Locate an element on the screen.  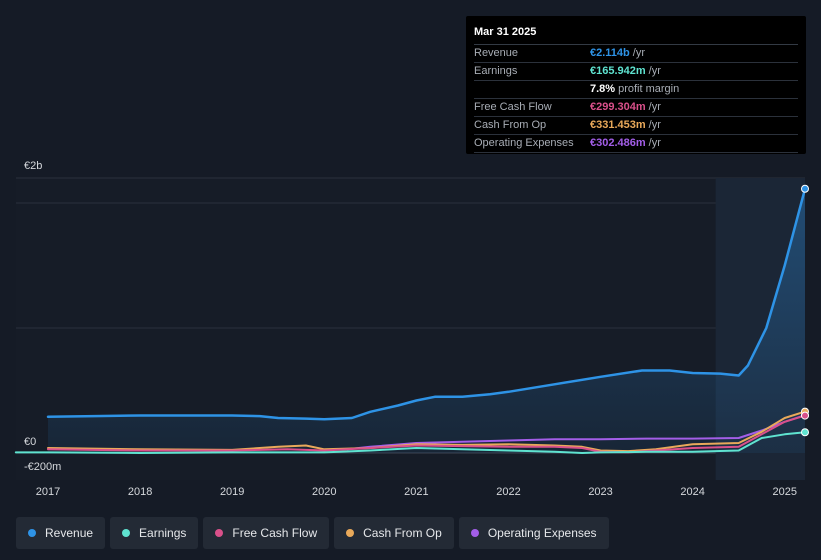
y-tick-label: €2b is located at coordinates (33, 166).